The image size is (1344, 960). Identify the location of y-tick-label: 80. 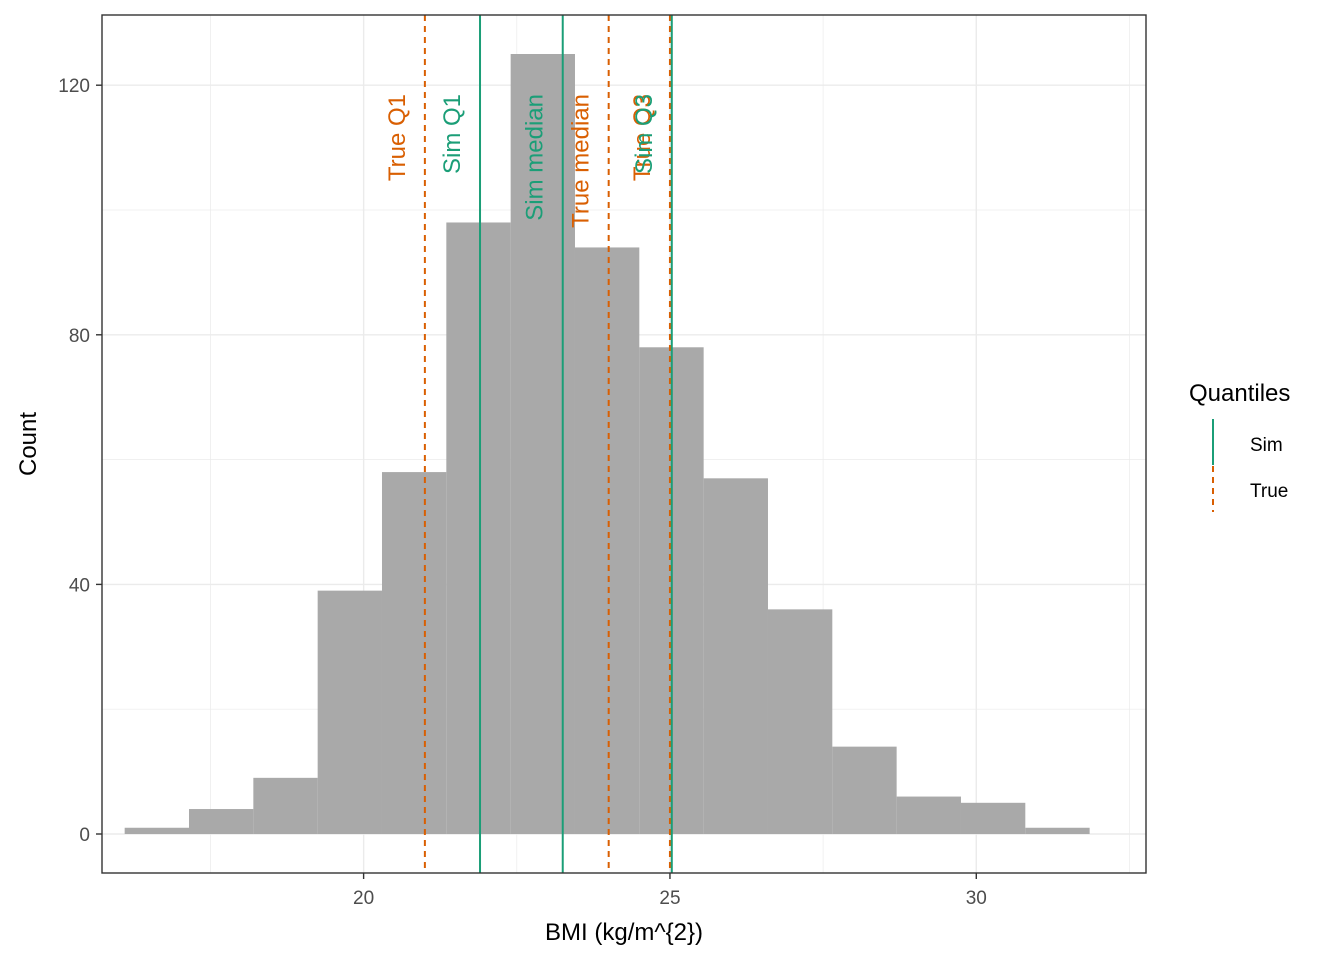
(79, 336).